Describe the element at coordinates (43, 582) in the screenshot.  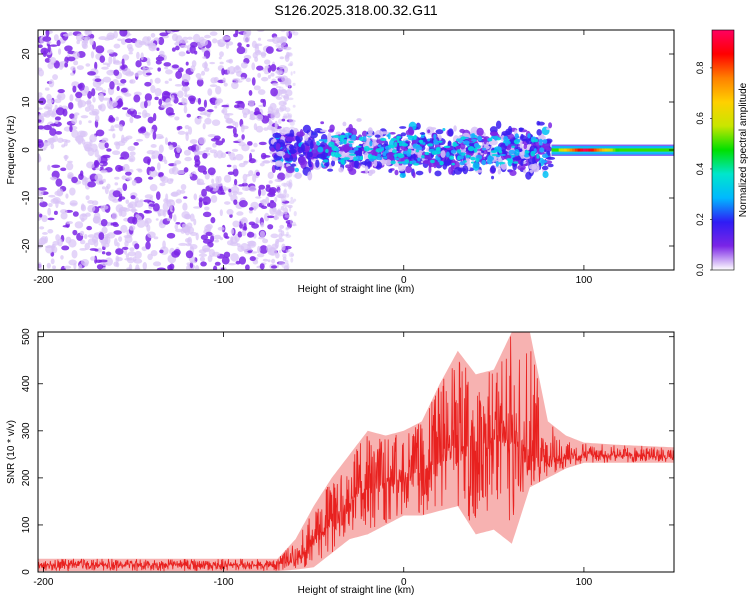
I see `snr-x-tick-label: -200` at that location.